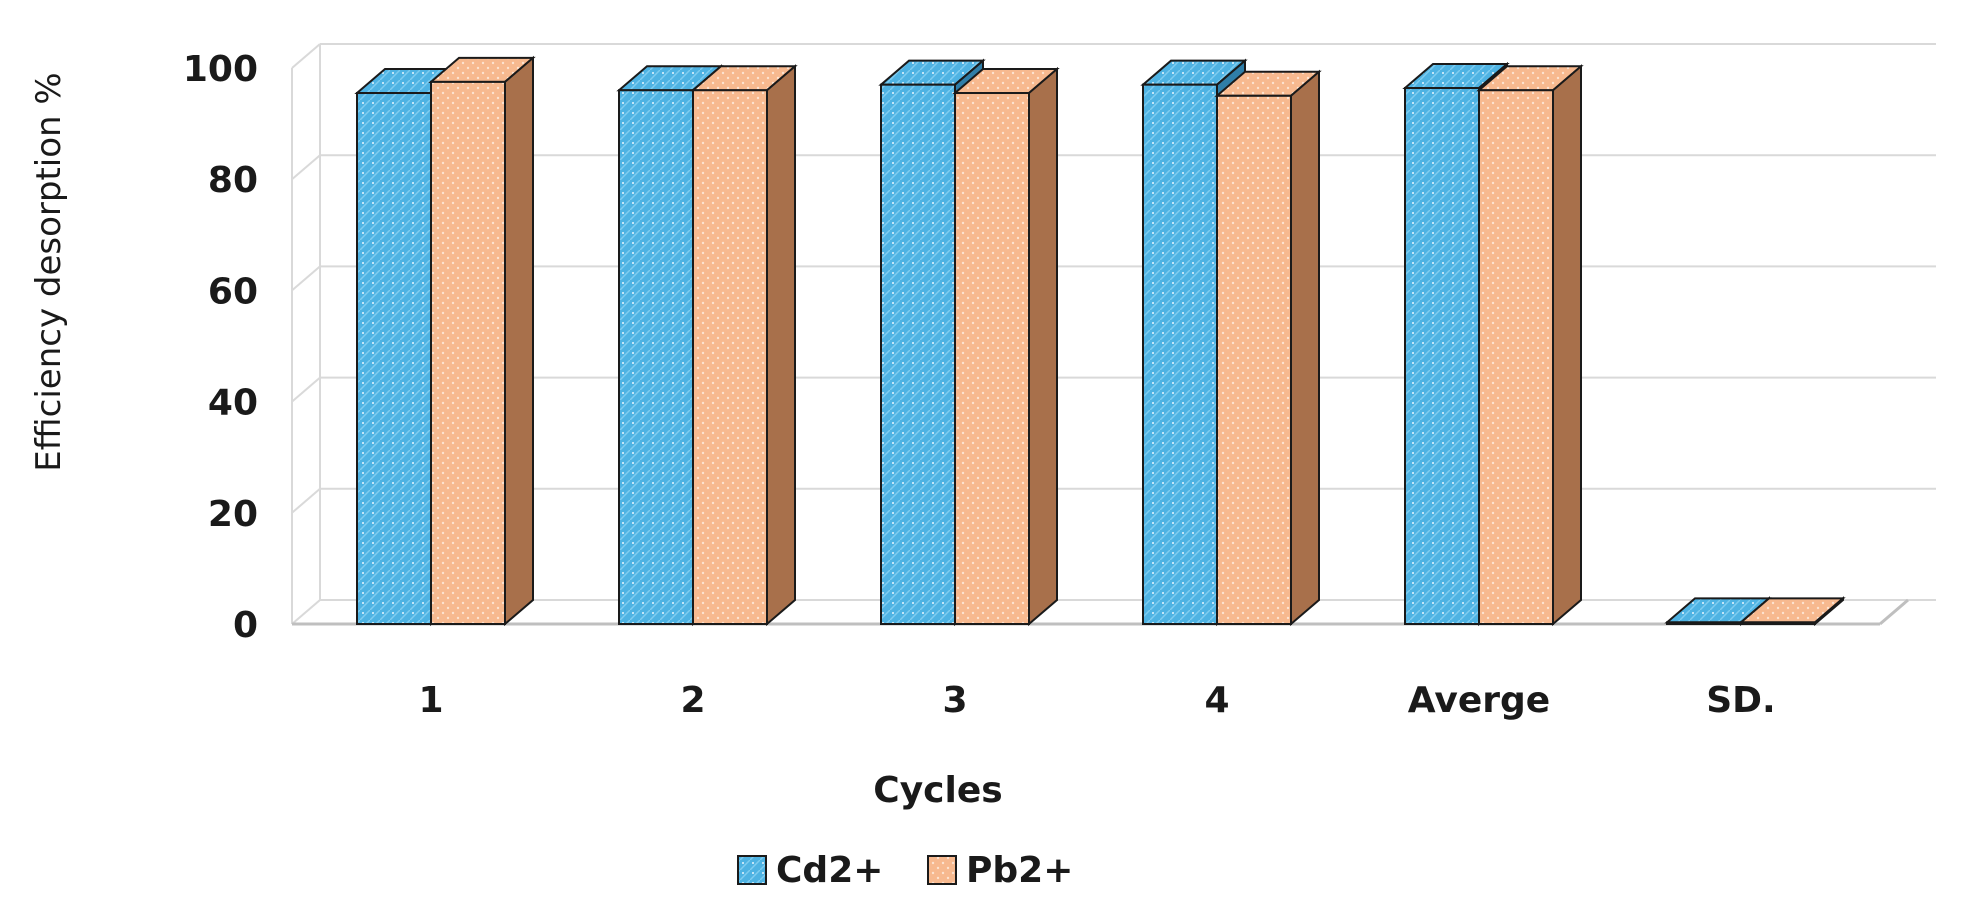  I want to click on y-tick-label: 60, so click(233, 291).